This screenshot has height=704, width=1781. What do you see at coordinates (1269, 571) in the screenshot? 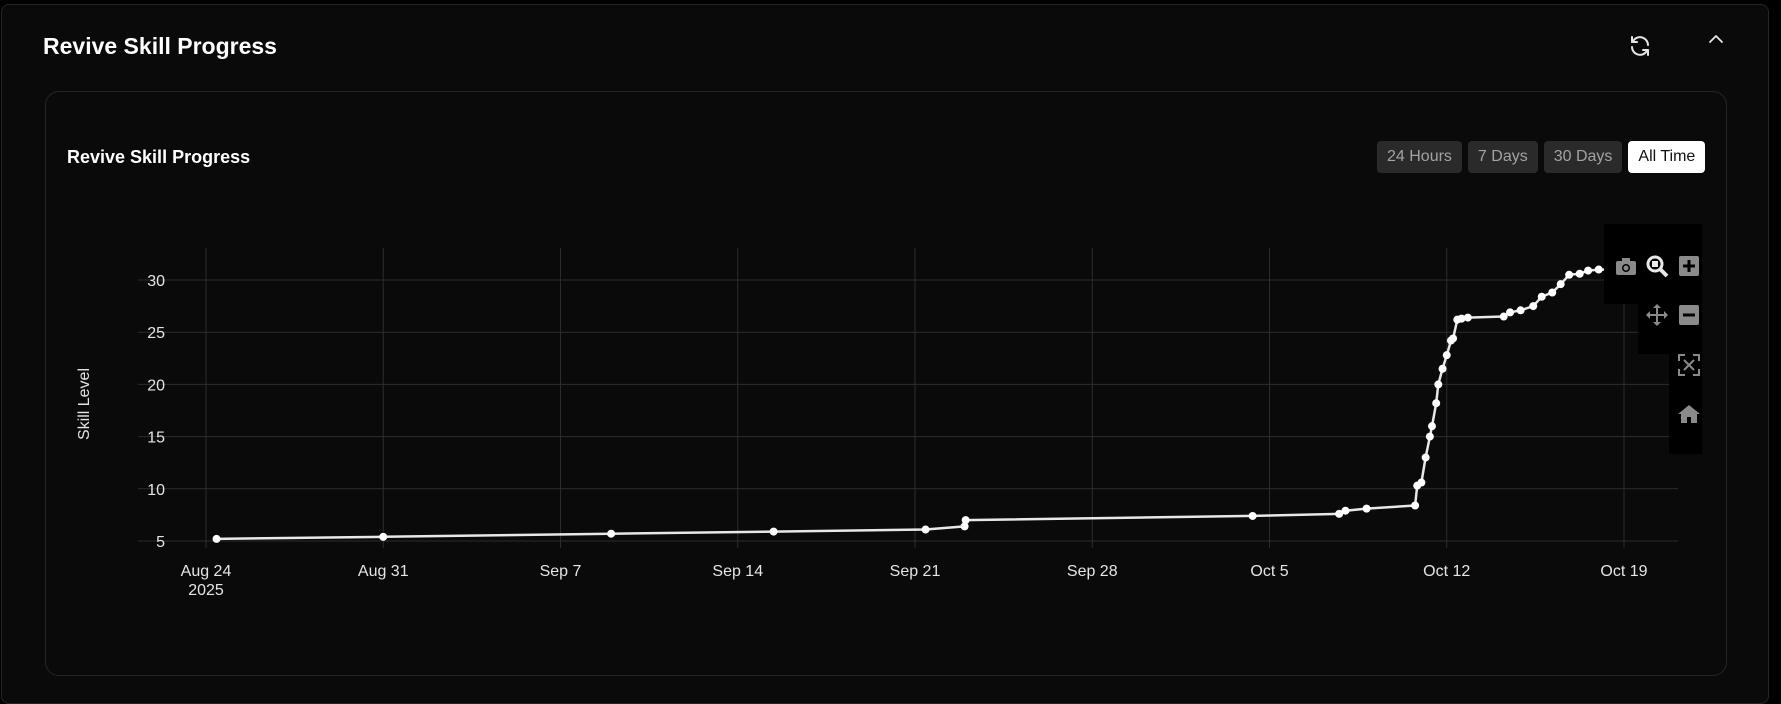
I see `x-tick-label: Oct 5` at bounding box center [1269, 571].